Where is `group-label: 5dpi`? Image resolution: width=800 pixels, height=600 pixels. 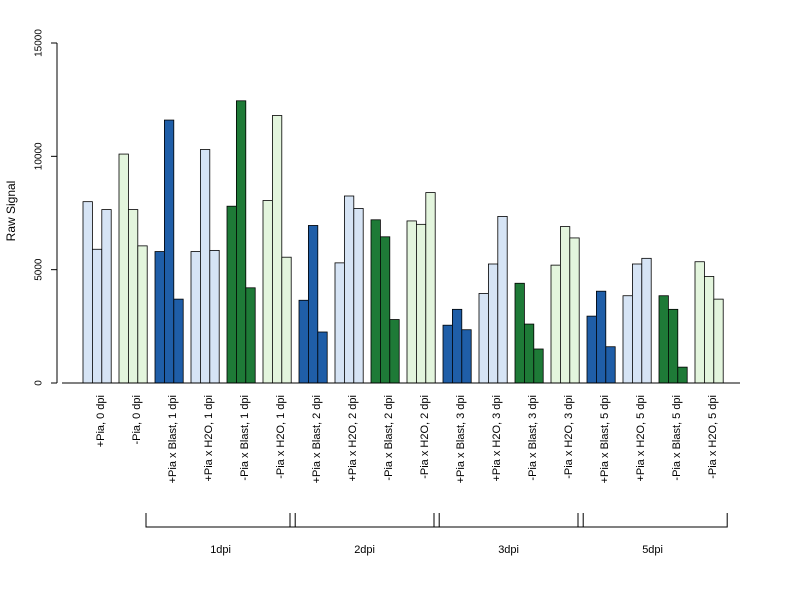 group-label: 5dpi is located at coordinates (652, 550).